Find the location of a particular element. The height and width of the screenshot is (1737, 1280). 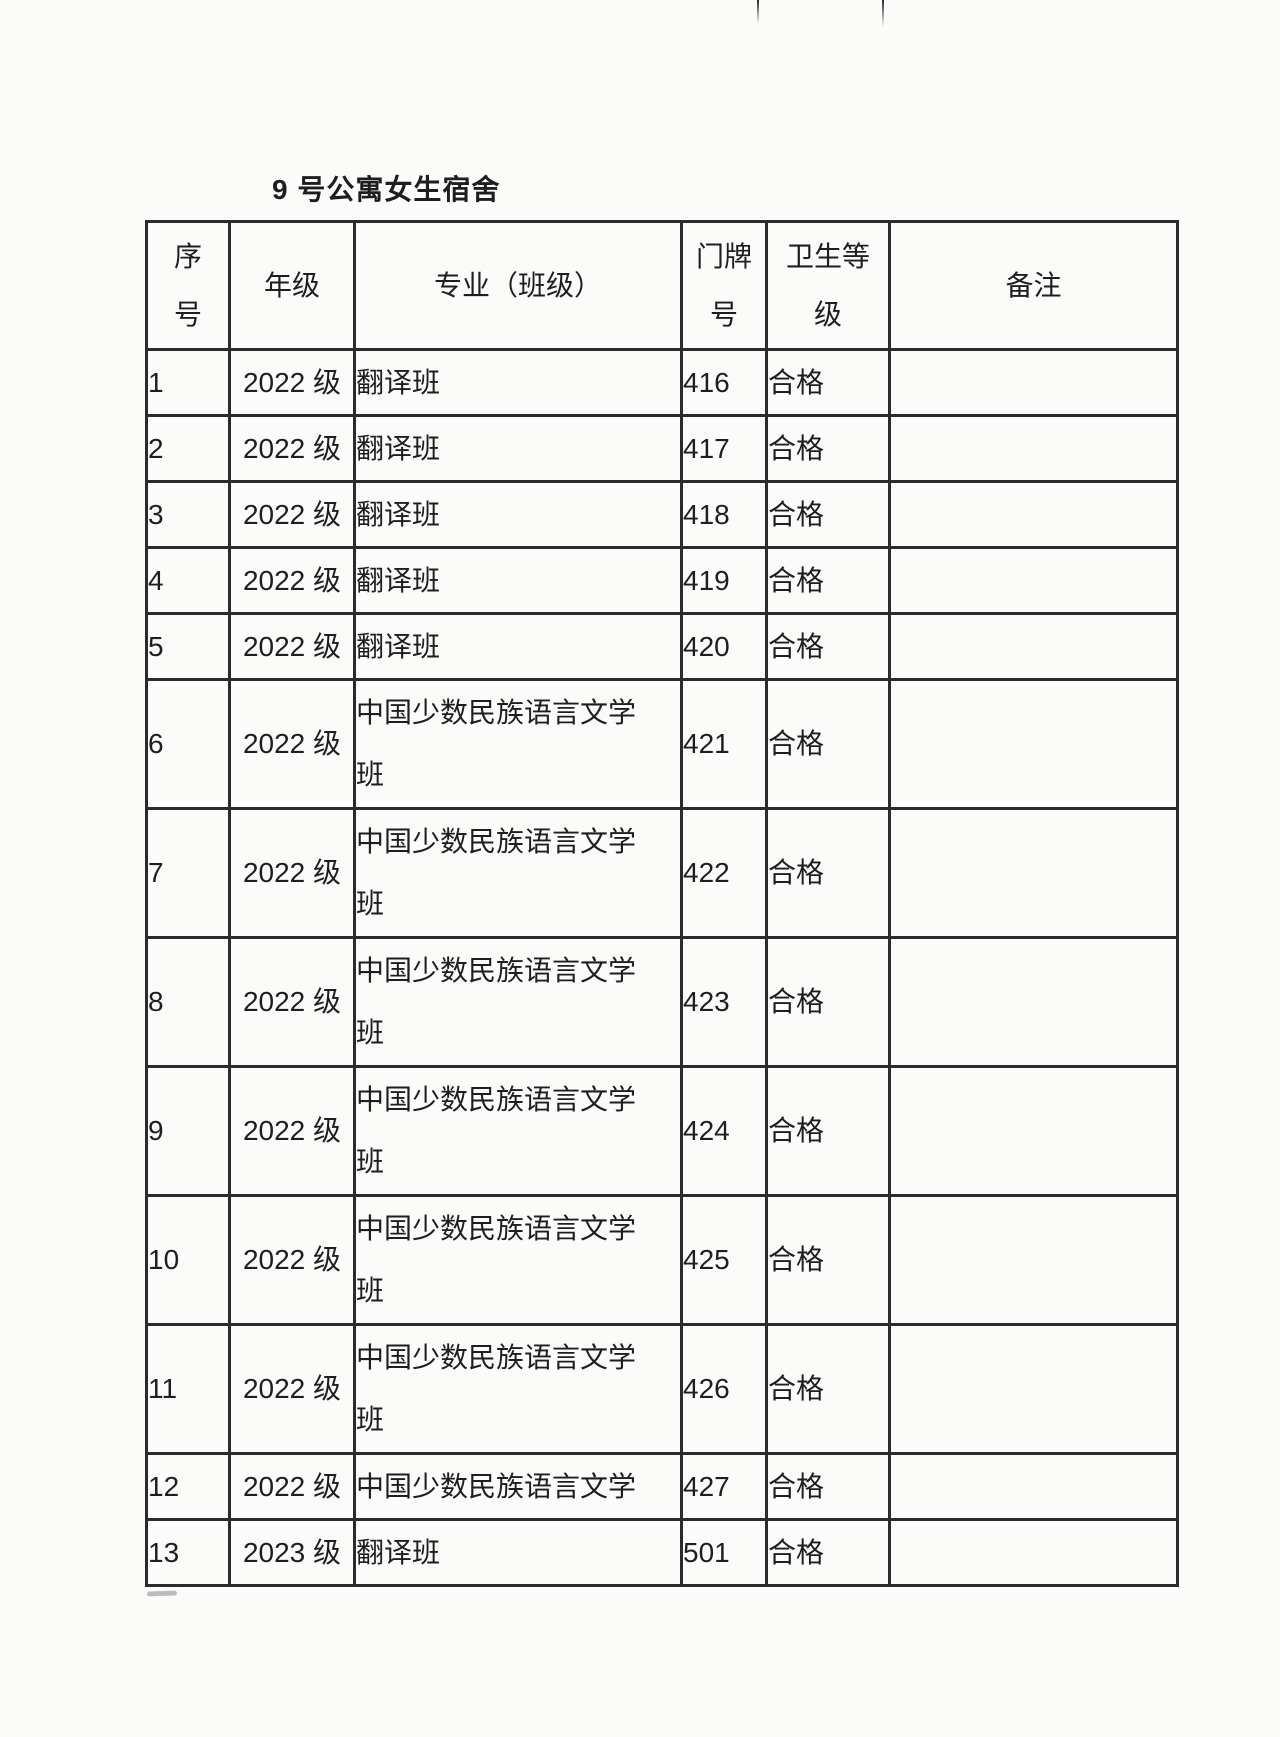

table-row: 2 2022 级 翻译班 417 合格 is located at coordinates (662, 448).